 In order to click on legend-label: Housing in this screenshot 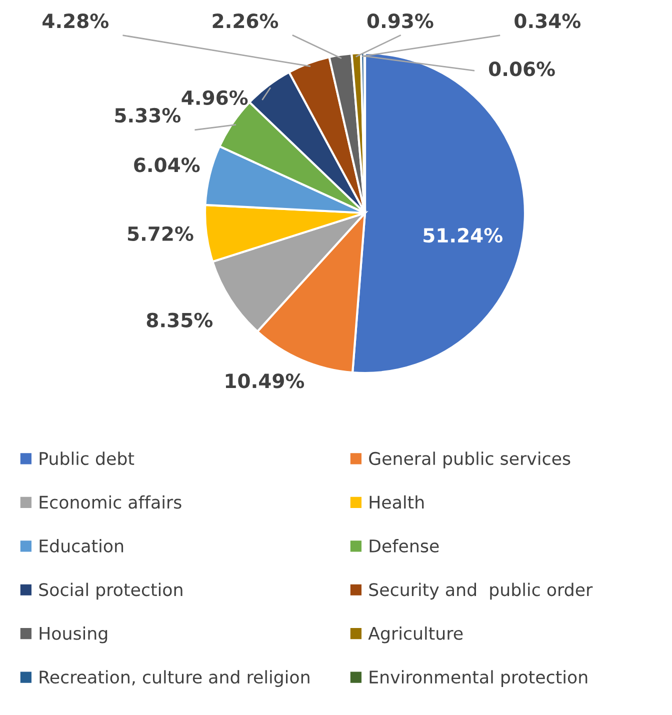, I will do `click(74, 635)`.